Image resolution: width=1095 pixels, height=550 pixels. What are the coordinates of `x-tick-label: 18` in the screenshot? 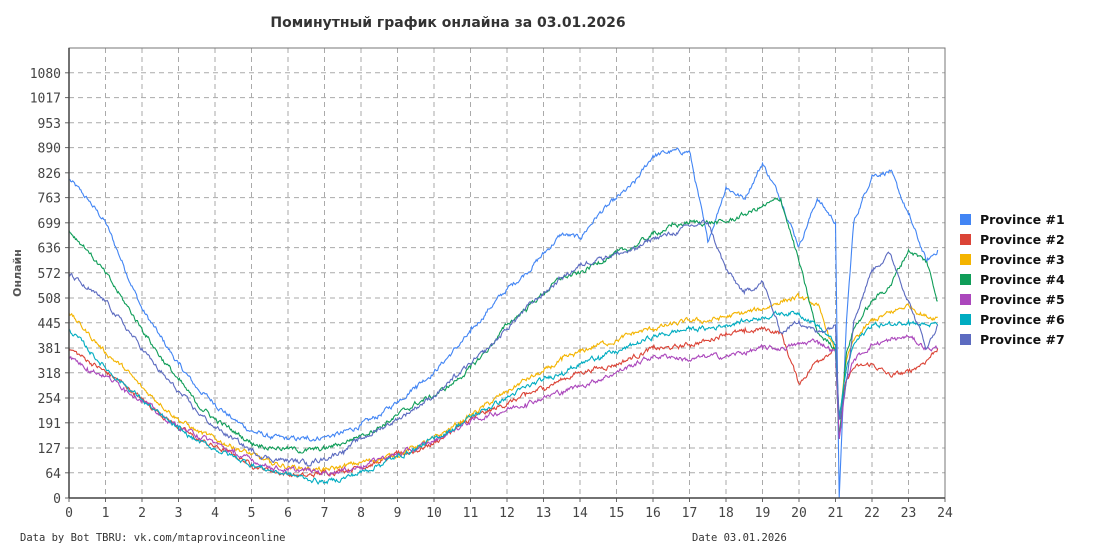 It's located at (726, 513).